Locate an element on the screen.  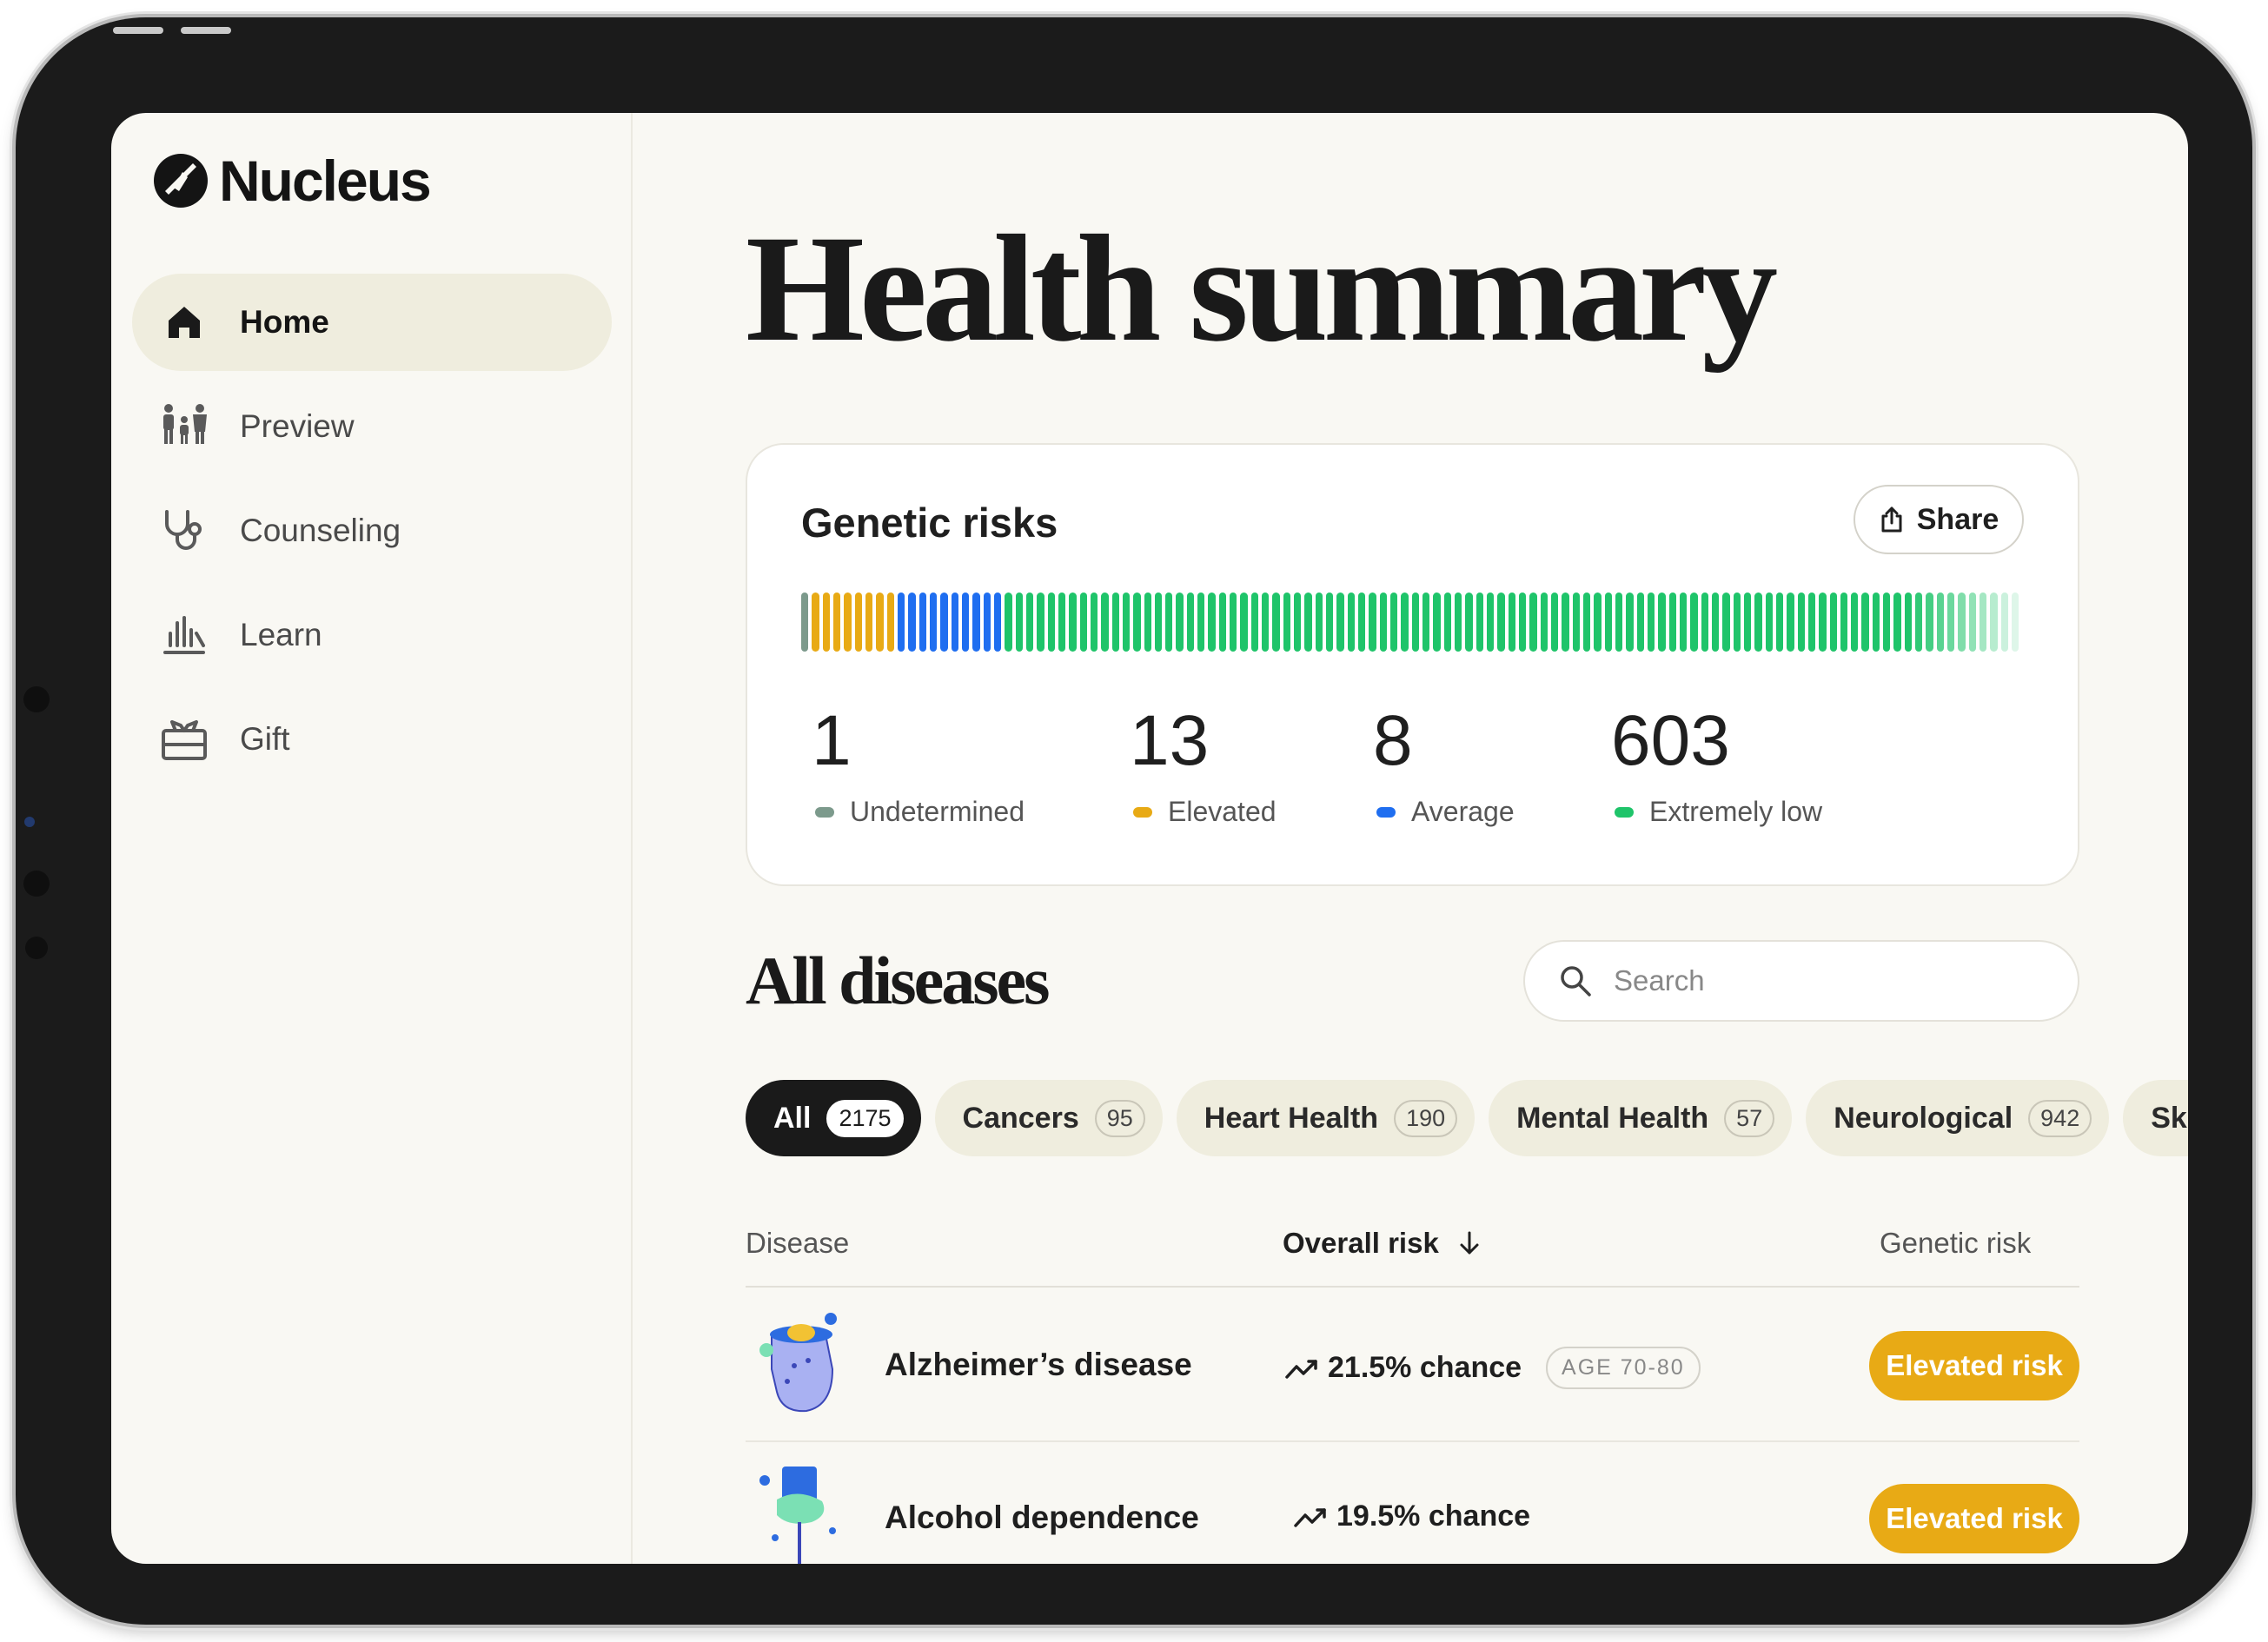
stat-average: 8 Average is located at coordinates (1439, 766).